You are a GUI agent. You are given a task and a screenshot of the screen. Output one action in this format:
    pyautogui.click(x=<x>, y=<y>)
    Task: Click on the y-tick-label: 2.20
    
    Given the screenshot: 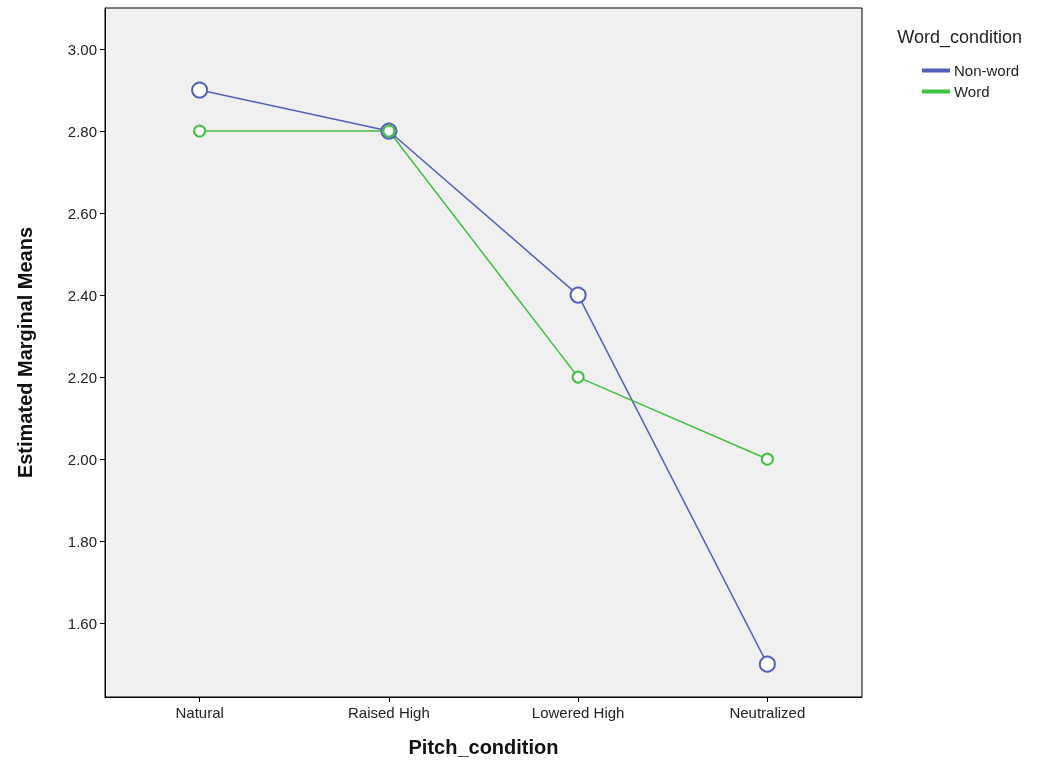 What is the action you would take?
    pyautogui.click(x=82, y=377)
    